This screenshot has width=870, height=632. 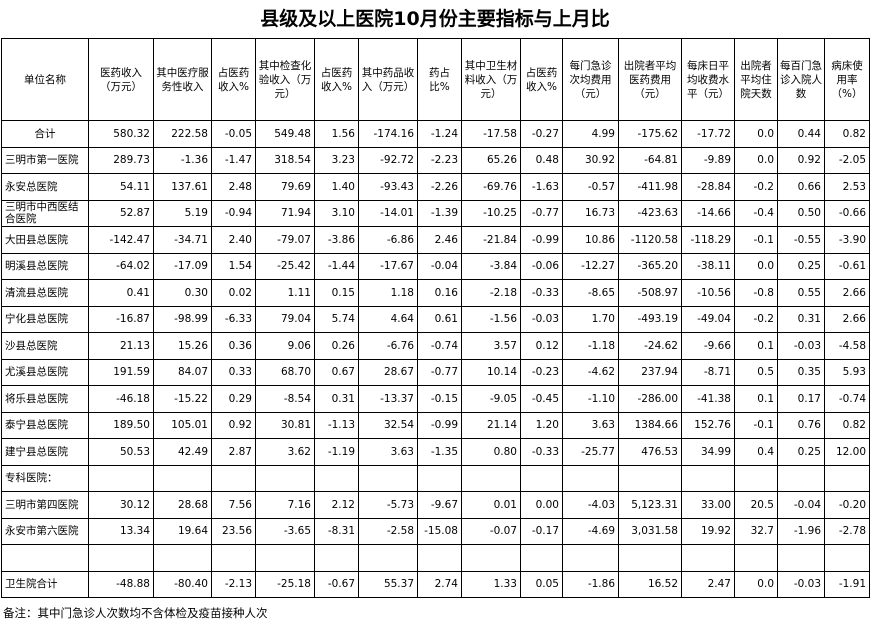 What do you see at coordinates (756, 584) in the screenshot?
I see `cell: 0.0` at bounding box center [756, 584].